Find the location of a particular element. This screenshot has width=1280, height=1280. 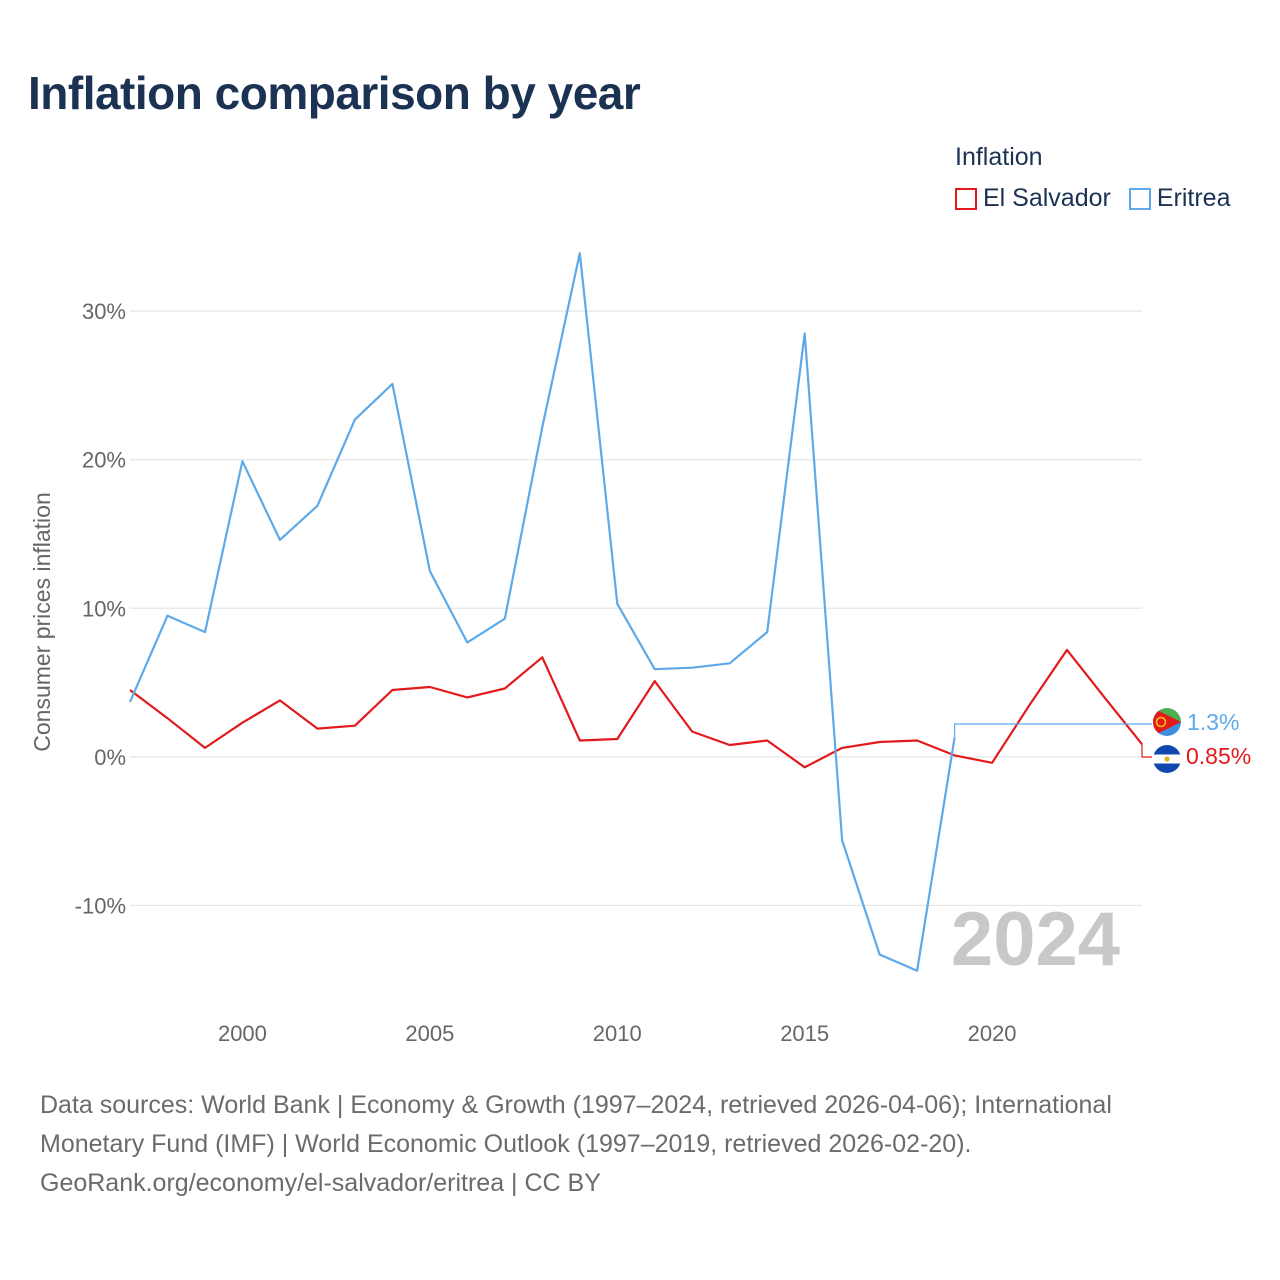

y-tick-label: 0% is located at coordinates (110, 757).